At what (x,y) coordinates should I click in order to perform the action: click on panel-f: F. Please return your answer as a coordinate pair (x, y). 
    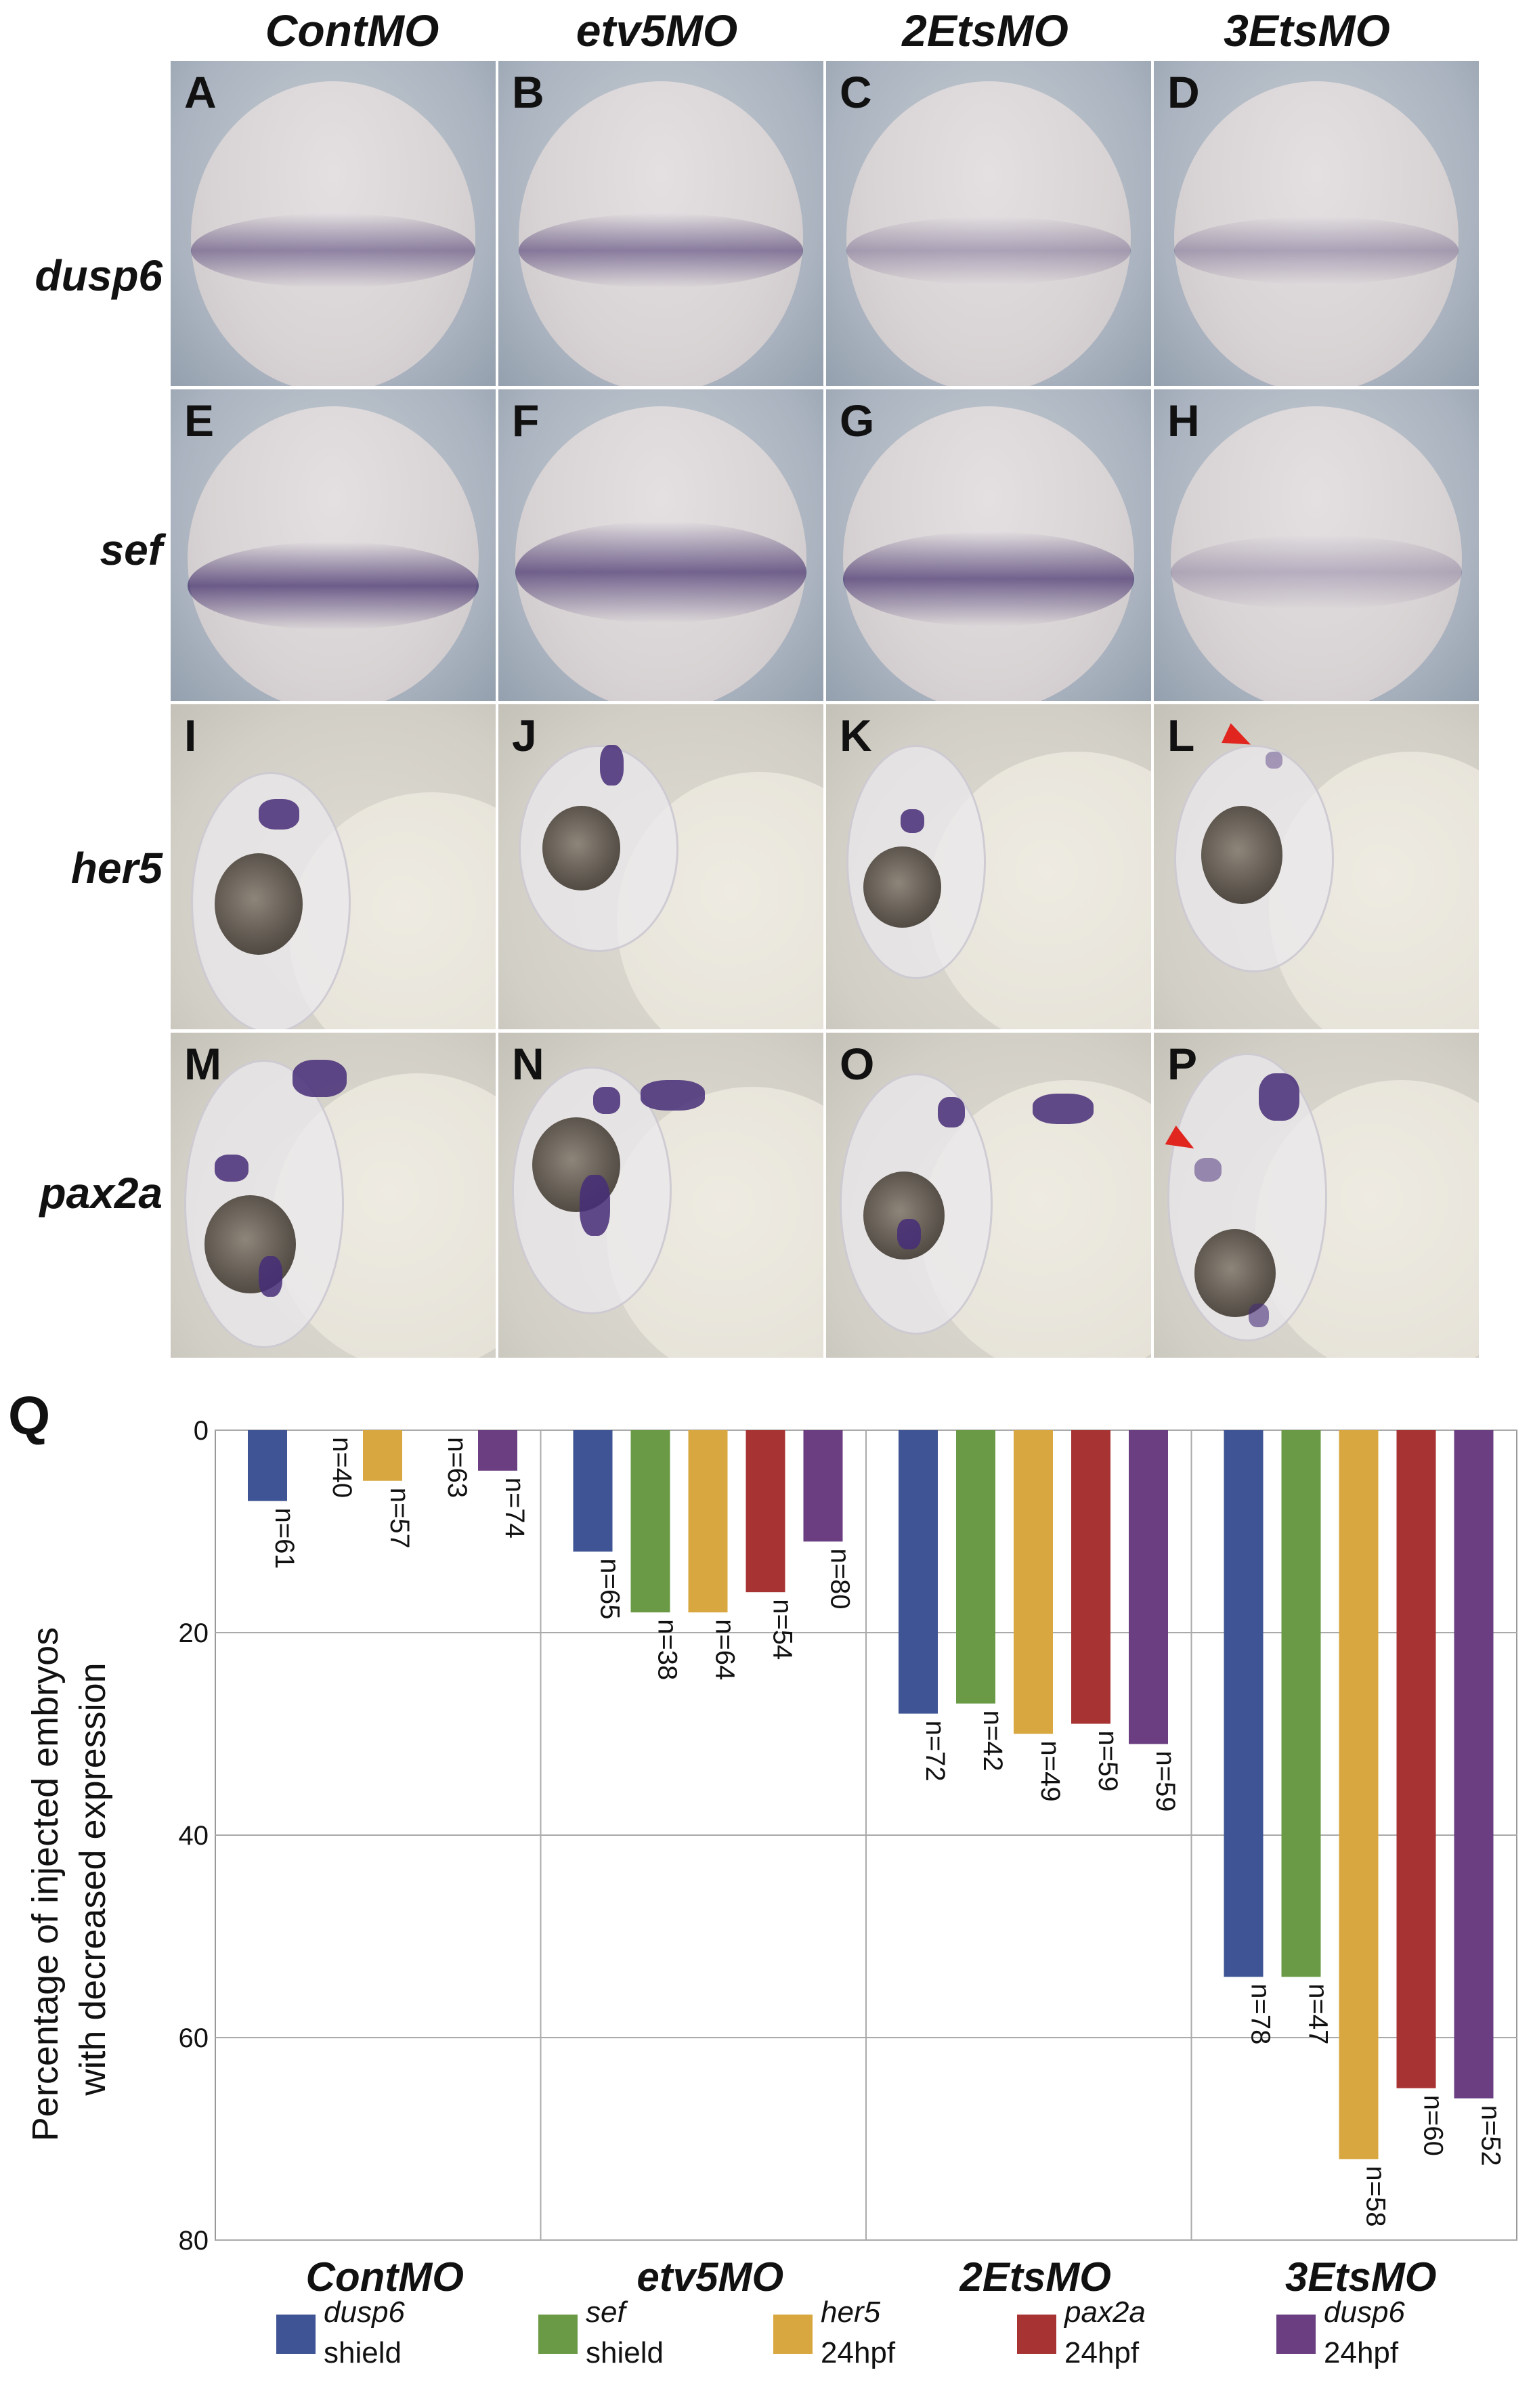
    Looking at the image, I should click on (660, 545).